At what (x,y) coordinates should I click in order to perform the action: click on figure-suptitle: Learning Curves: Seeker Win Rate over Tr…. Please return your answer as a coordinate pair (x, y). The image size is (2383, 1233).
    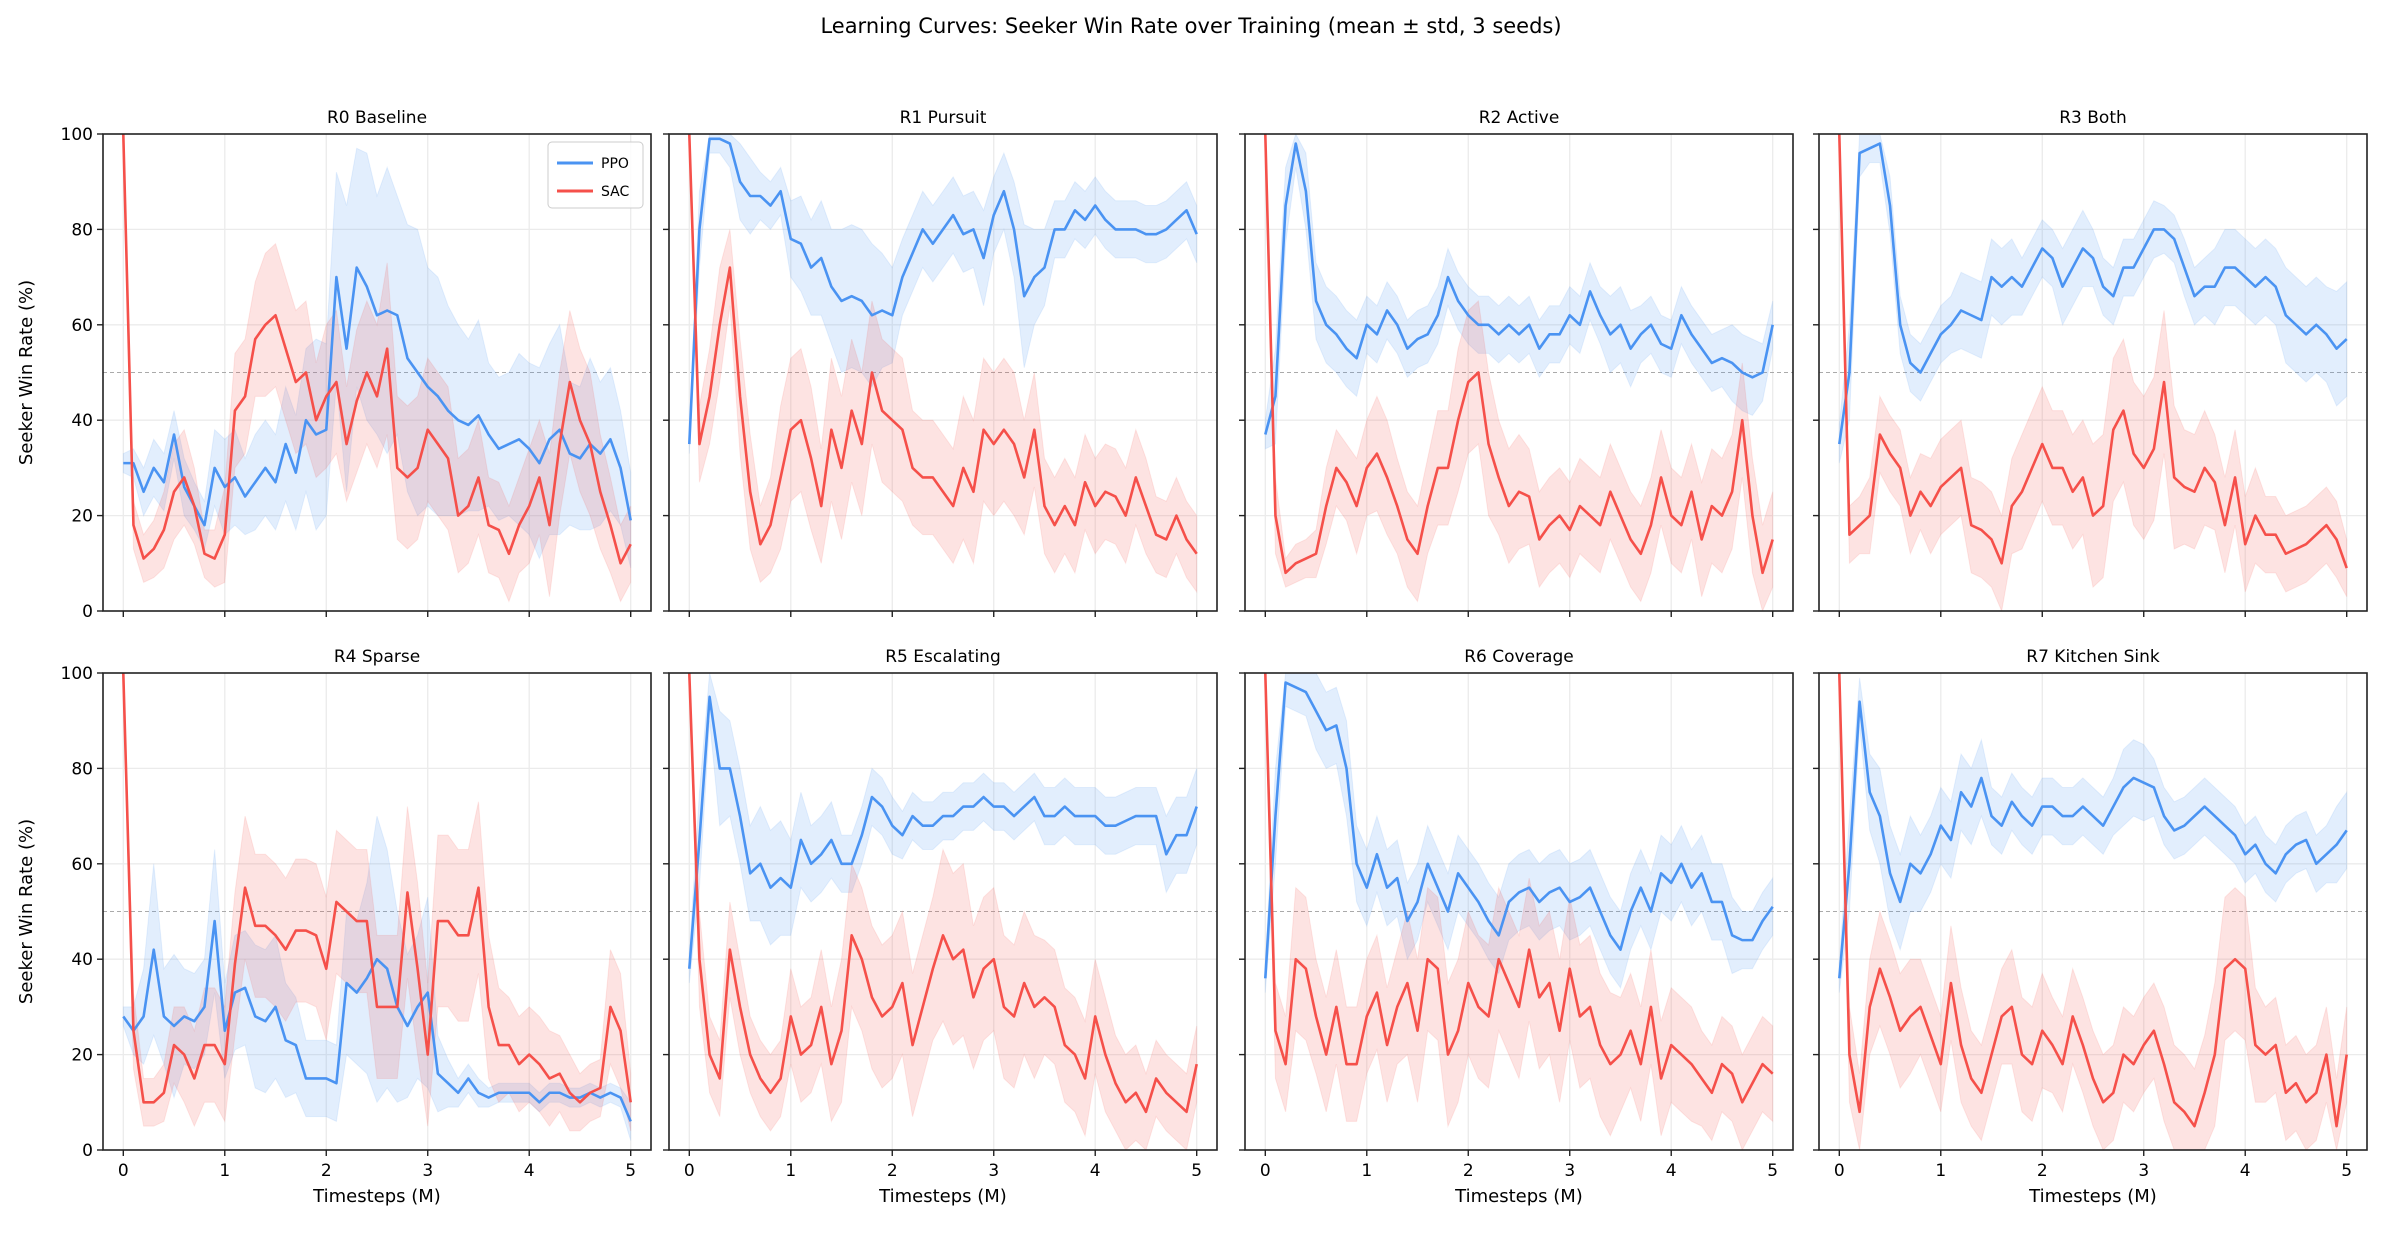
    Looking at the image, I should click on (1190, 26).